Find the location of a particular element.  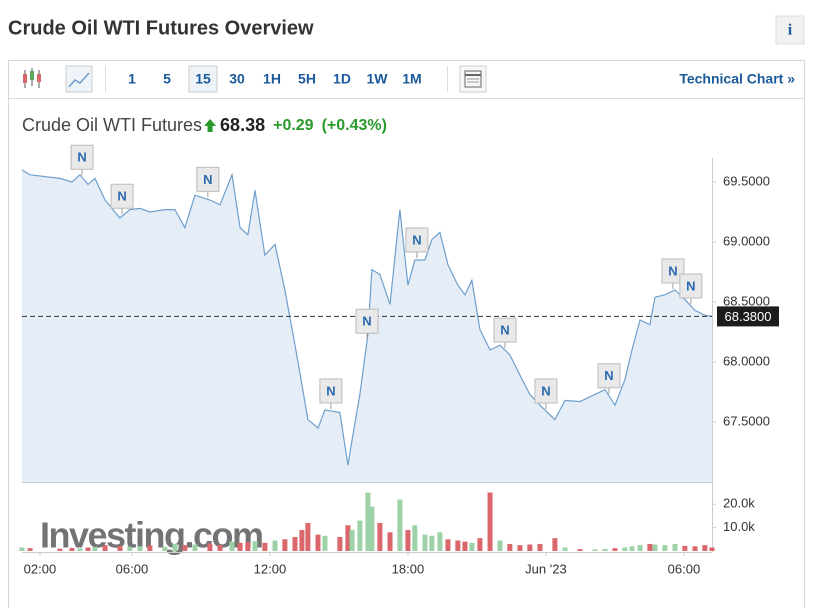

x-tick-label: 02:00 is located at coordinates (40, 568).